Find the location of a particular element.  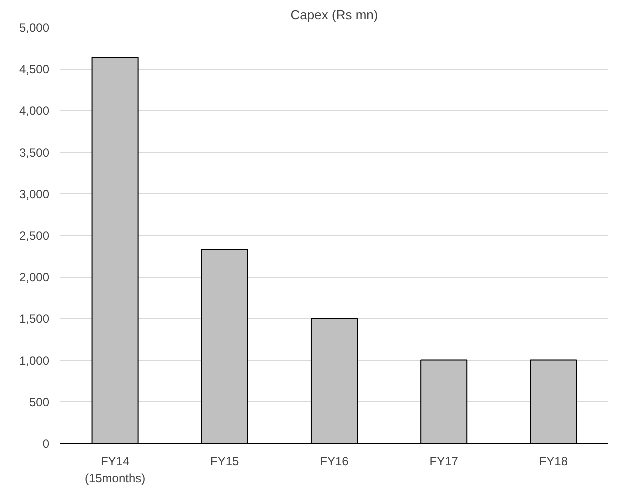

y-tick-label: 3,000 is located at coordinates (34, 194).